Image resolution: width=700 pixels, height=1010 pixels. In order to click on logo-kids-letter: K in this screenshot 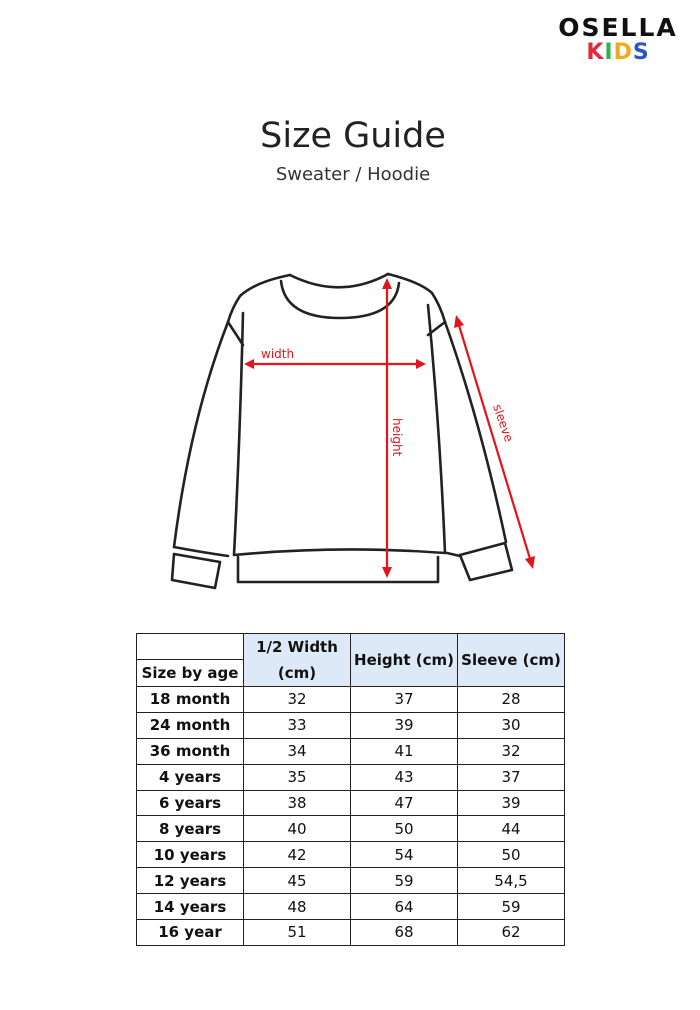, I will do `click(595, 52)`.